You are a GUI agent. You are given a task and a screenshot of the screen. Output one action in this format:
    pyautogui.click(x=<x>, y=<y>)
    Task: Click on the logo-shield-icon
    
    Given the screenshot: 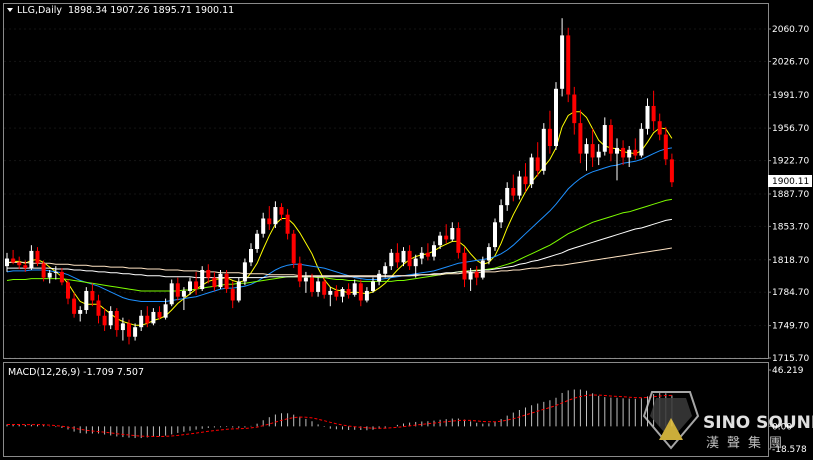 What is the action you would take?
    pyautogui.click(x=671, y=420)
    